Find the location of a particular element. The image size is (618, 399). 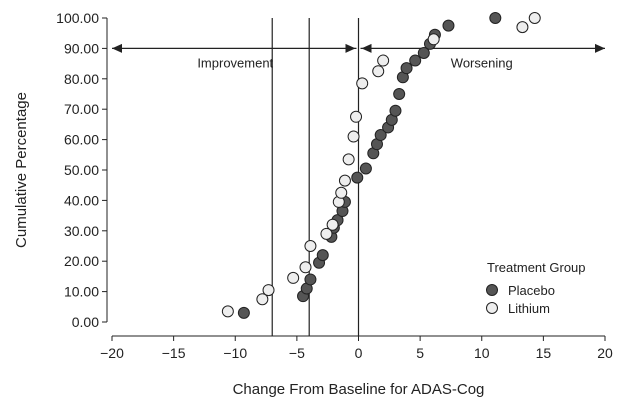

x-tick-label: −20 is located at coordinates (112, 353).